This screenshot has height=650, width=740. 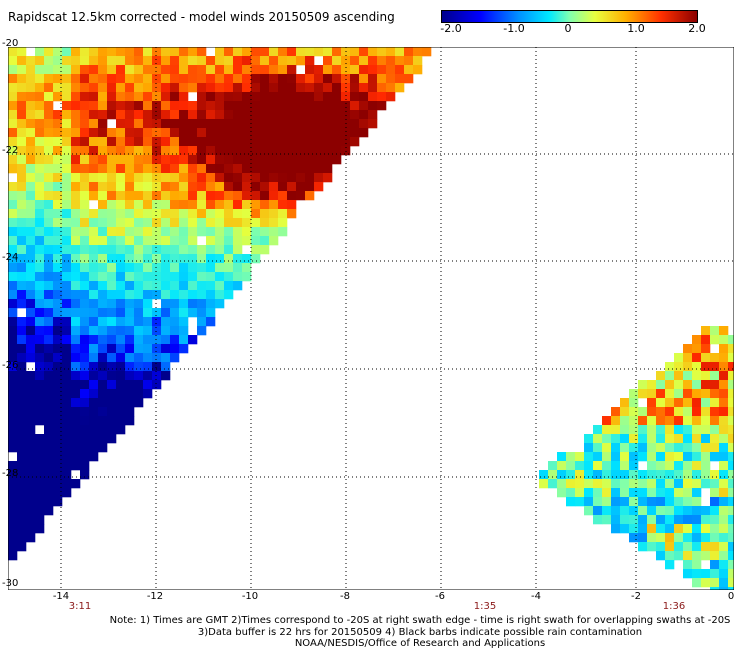 What do you see at coordinates (636, 596) in the screenshot?
I see `lon-label-2: -2` at bounding box center [636, 596].